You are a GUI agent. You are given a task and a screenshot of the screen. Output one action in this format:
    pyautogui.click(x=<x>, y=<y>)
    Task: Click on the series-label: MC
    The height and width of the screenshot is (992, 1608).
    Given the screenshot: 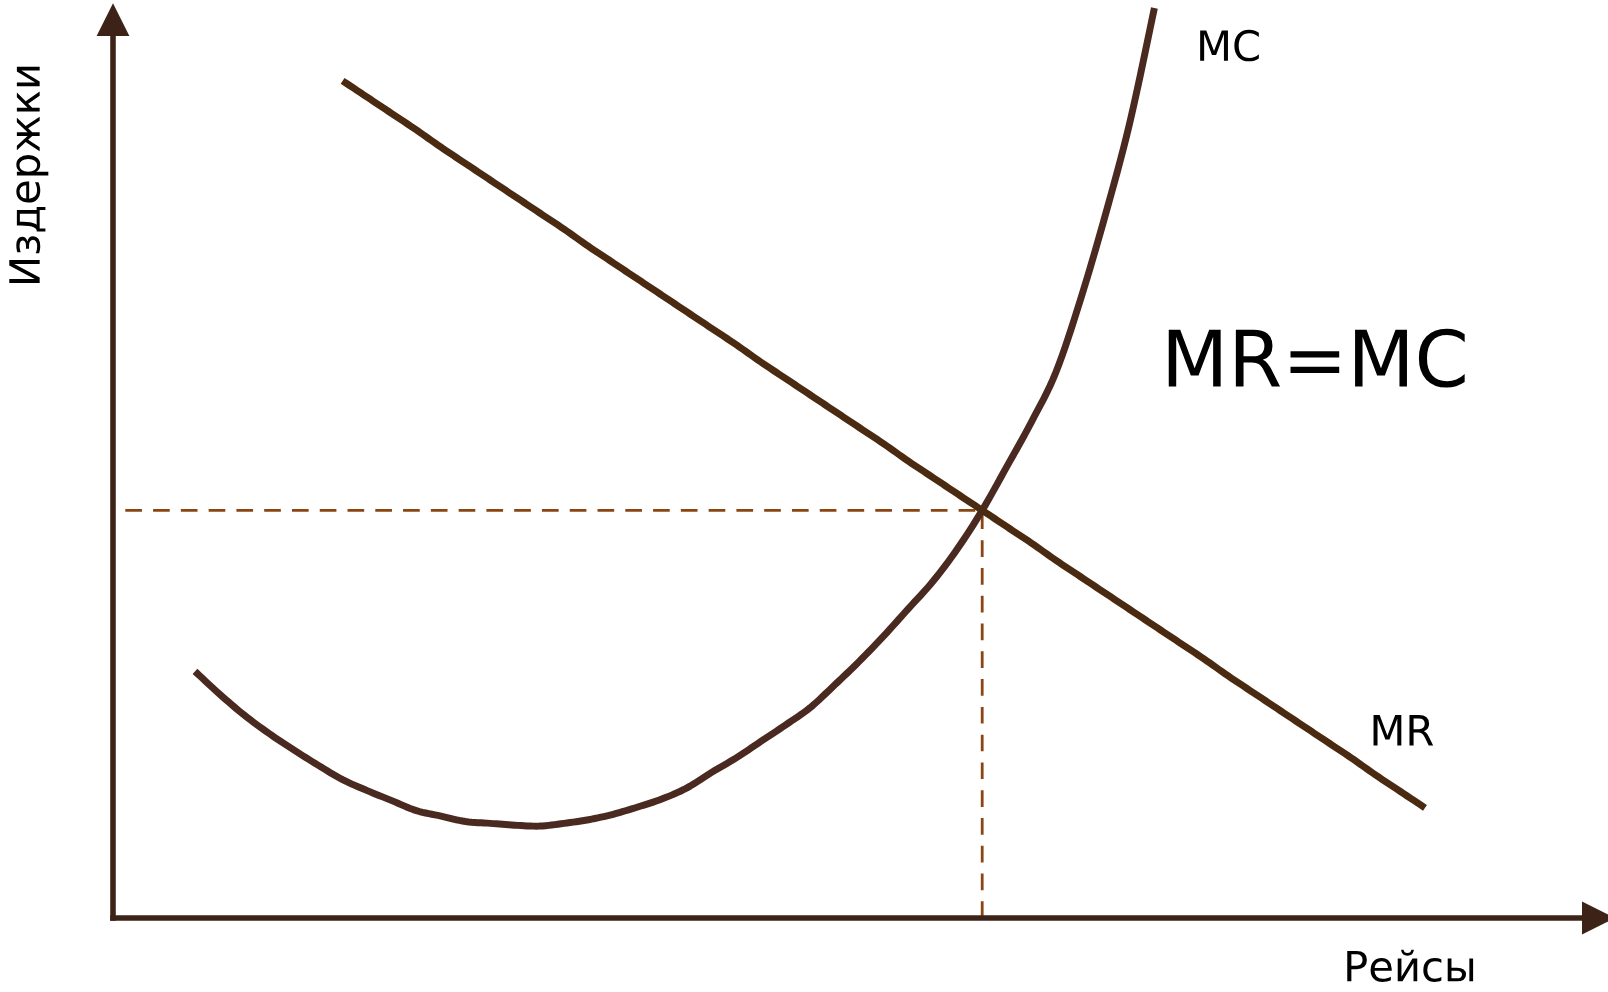 What is the action you would take?
    pyautogui.click(x=1229, y=45)
    